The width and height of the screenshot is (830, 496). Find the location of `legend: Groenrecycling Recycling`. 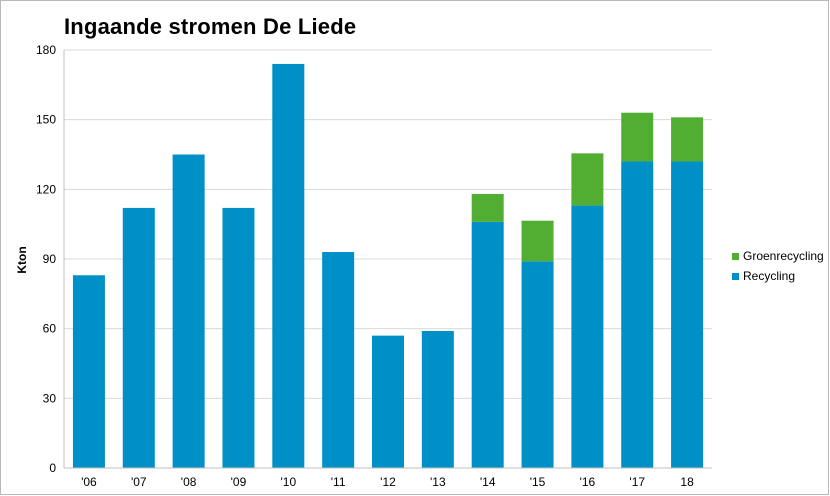

legend: Groenrecycling Recycling is located at coordinates (778, 266).